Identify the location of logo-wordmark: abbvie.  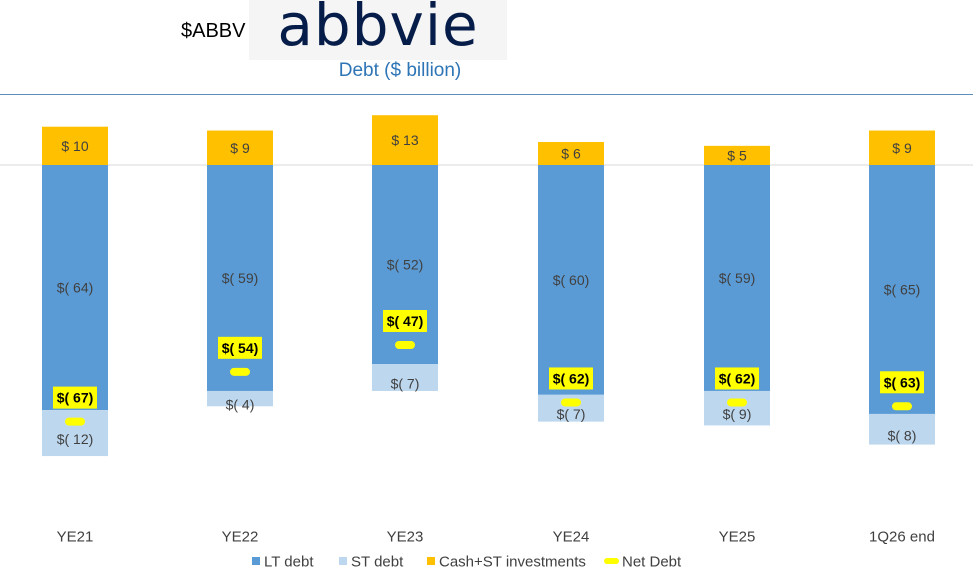
(378, 29).